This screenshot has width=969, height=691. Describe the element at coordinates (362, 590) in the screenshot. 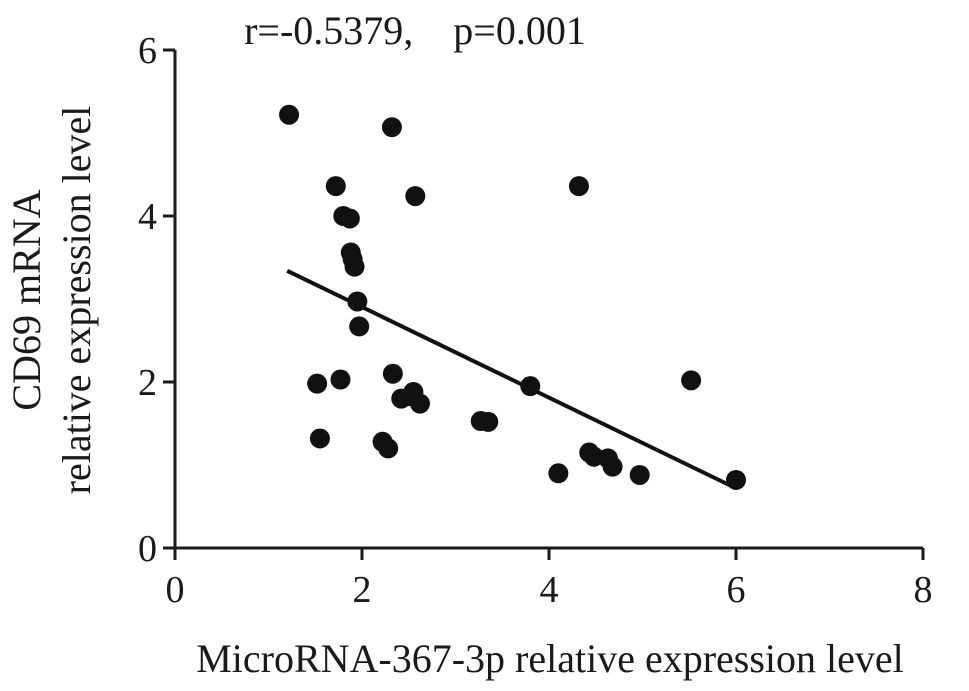

I see `x-tick-label: 2` at that location.